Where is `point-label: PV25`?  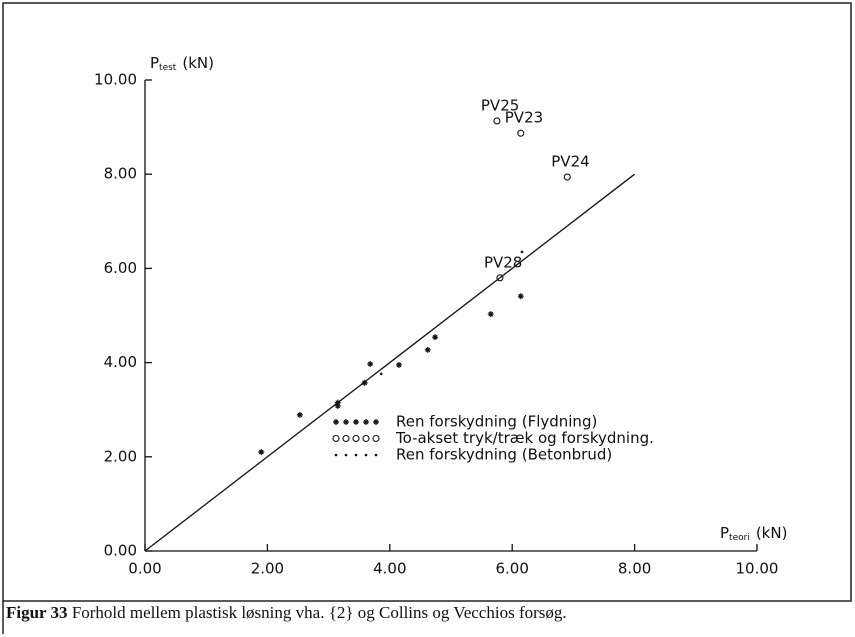
point-label: PV25 is located at coordinates (500, 105).